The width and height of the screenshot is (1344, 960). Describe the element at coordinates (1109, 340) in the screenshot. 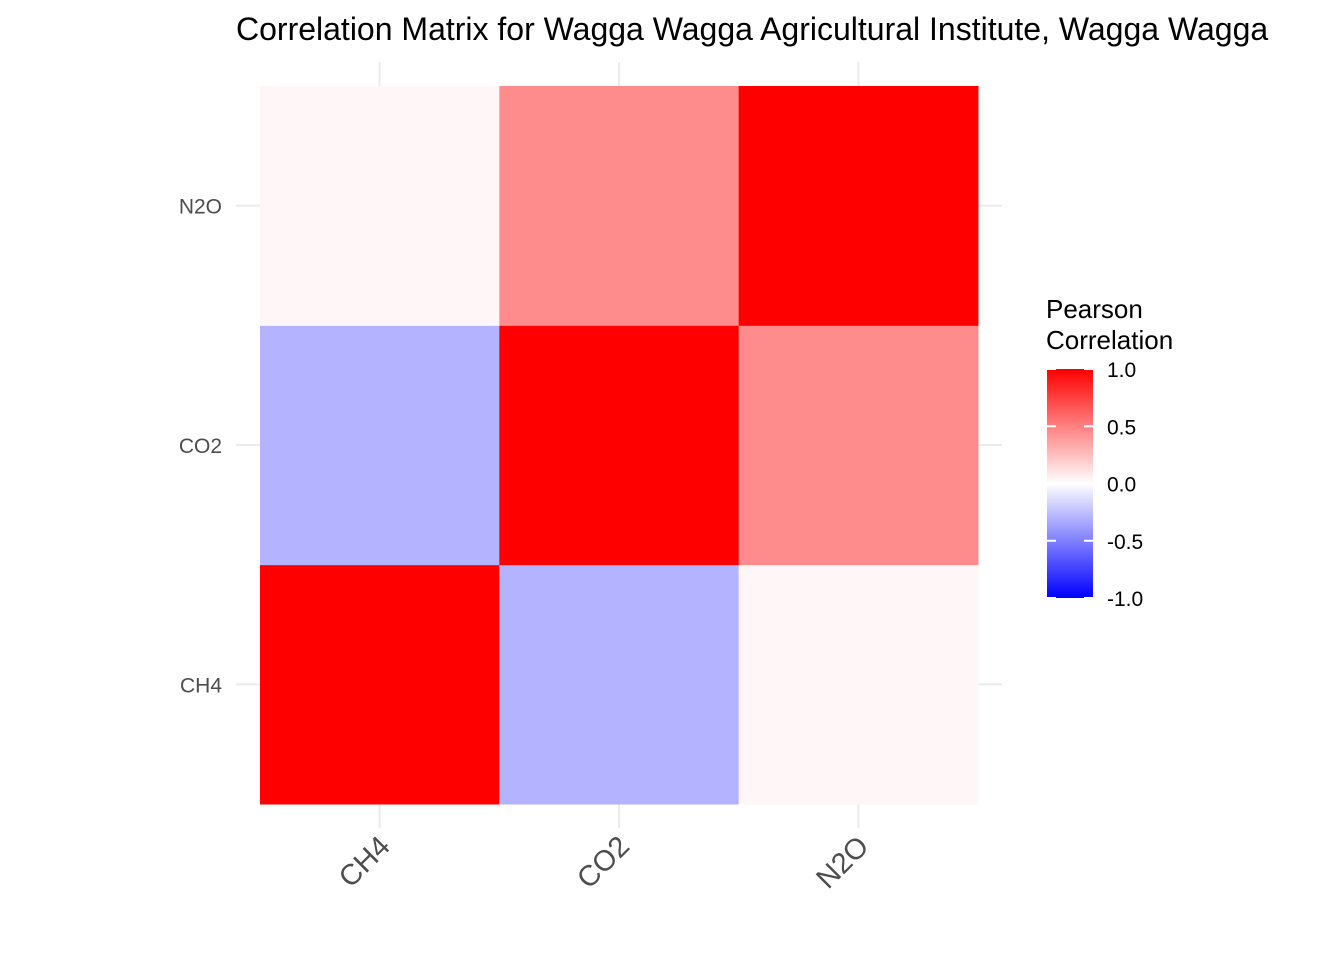

I see `legend-title-line-2: Correlation` at that location.